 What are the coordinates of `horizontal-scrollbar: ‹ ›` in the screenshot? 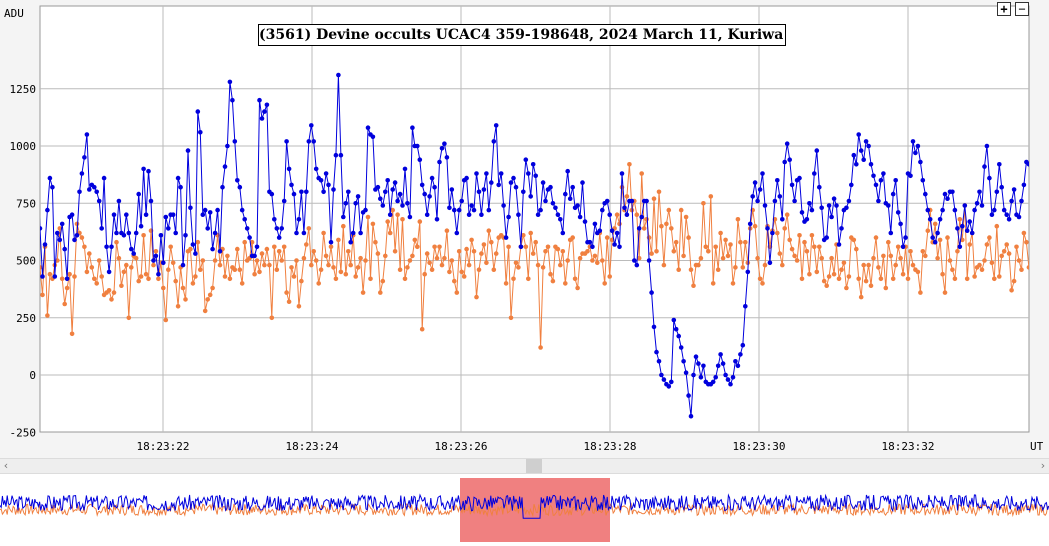 It's located at (524, 466).